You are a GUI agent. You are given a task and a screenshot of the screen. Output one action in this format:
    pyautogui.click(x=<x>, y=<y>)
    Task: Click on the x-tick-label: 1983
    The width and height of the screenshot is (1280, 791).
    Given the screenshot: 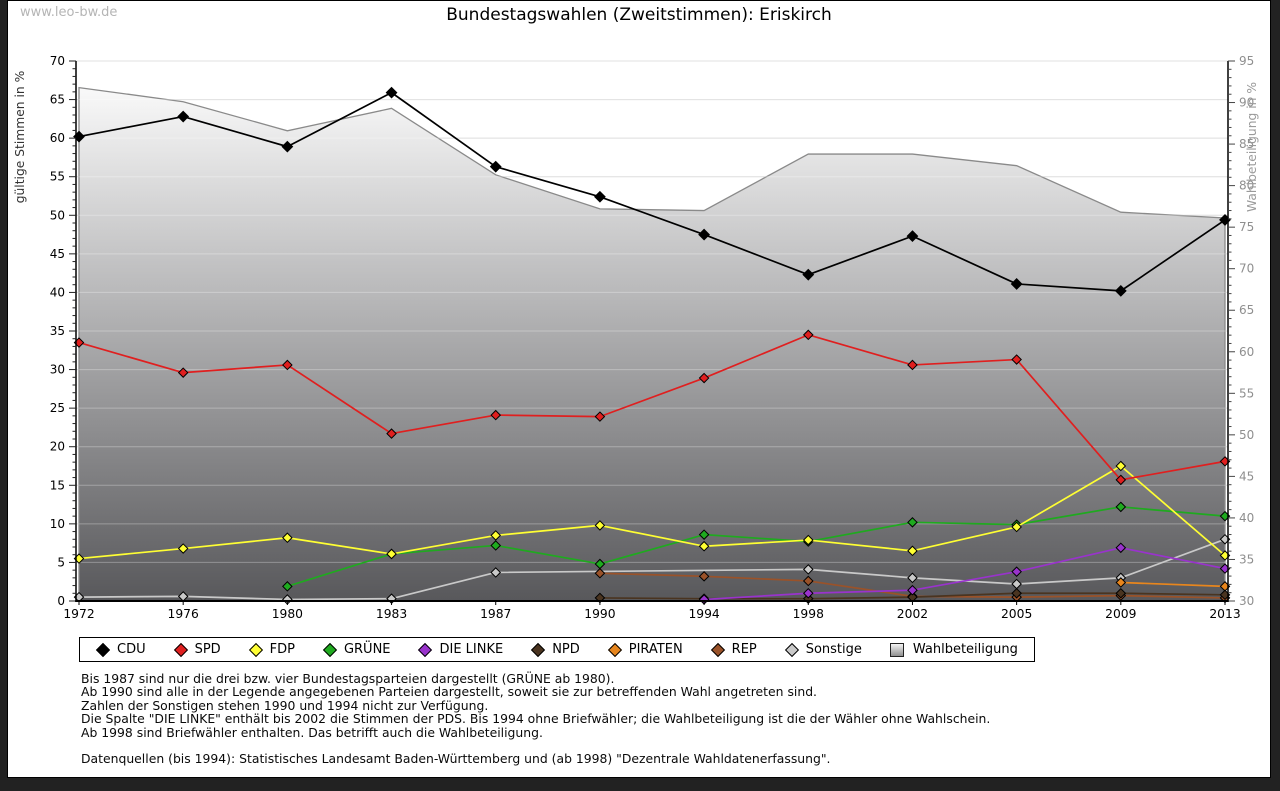 What is the action you would take?
    pyautogui.click(x=391, y=614)
    